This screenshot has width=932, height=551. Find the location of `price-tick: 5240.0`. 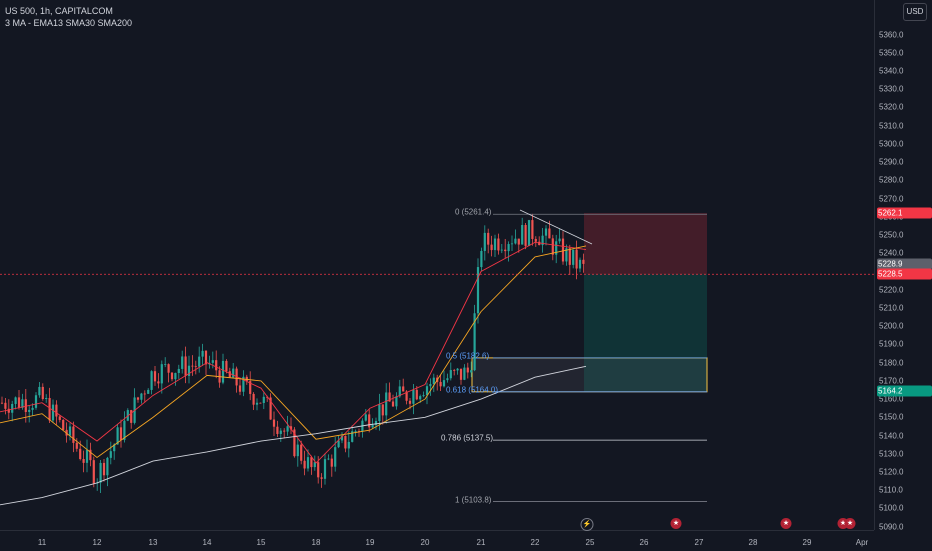

price-tick: 5240.0 is located at coordinates (891, 253).